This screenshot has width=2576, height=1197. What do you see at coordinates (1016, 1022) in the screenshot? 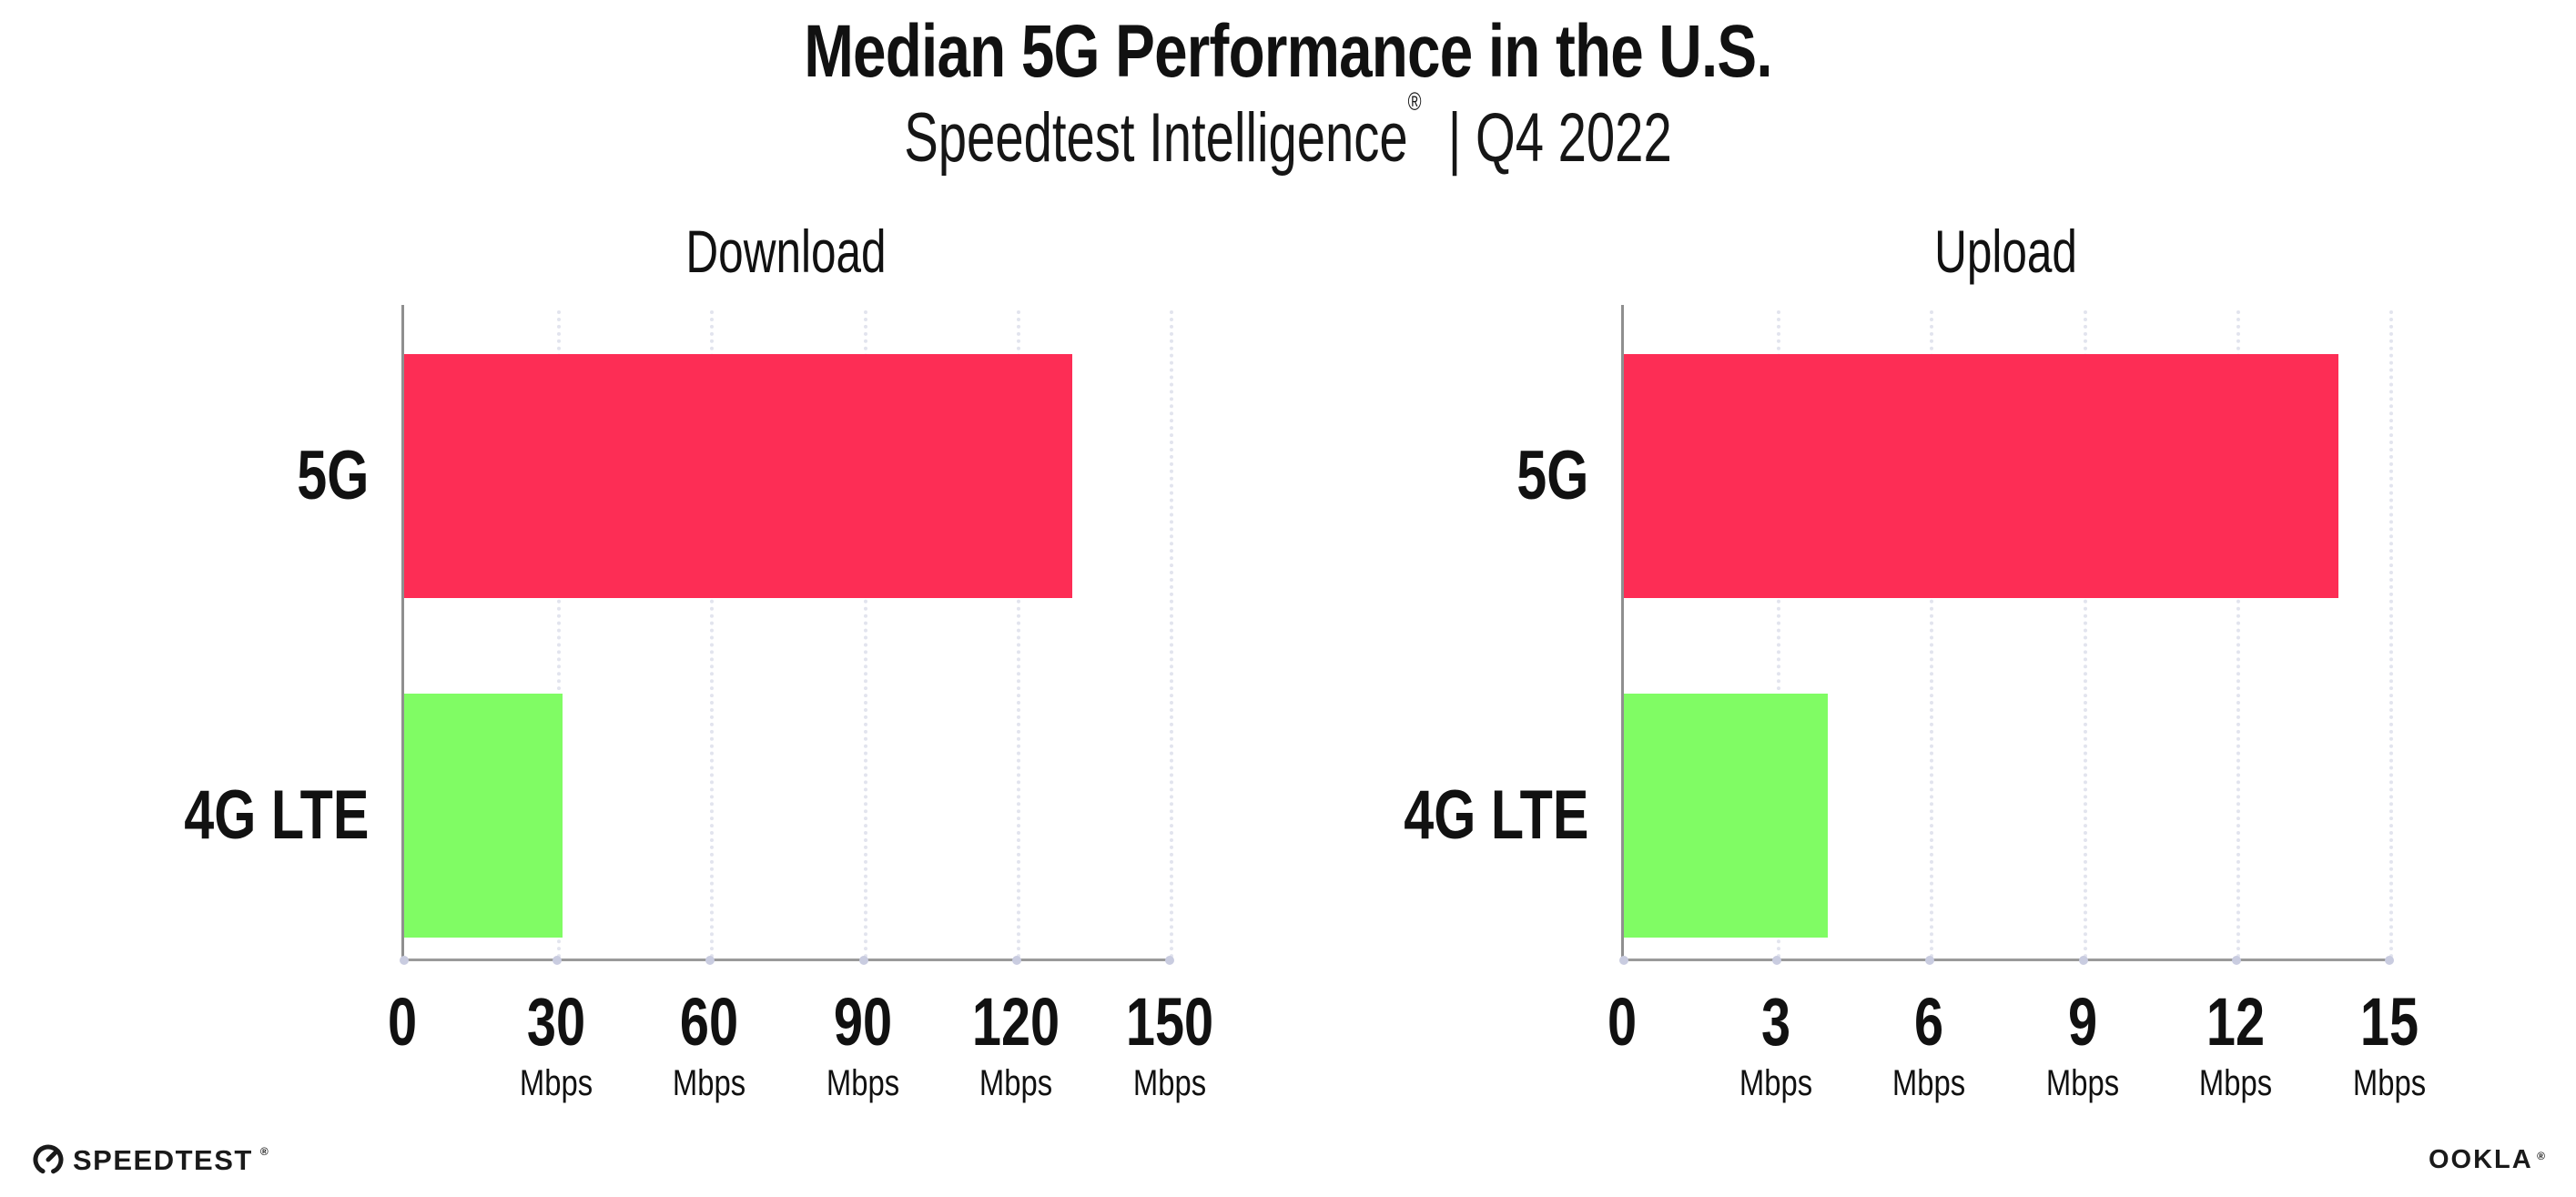
I see `tick-value: 120` at bounding box center [1016, 1022].